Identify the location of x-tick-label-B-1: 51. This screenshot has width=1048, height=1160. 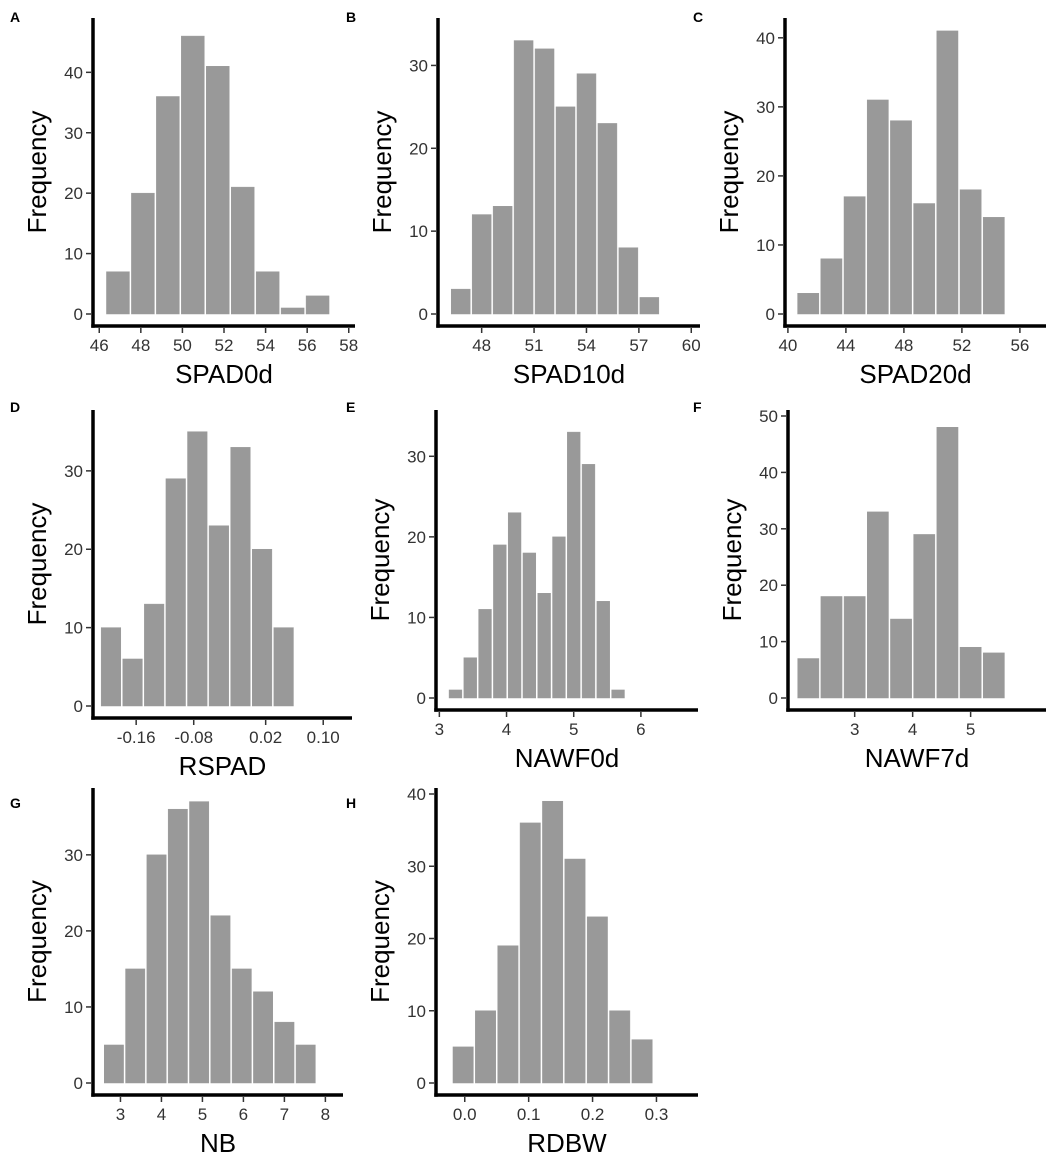
(534, 345).